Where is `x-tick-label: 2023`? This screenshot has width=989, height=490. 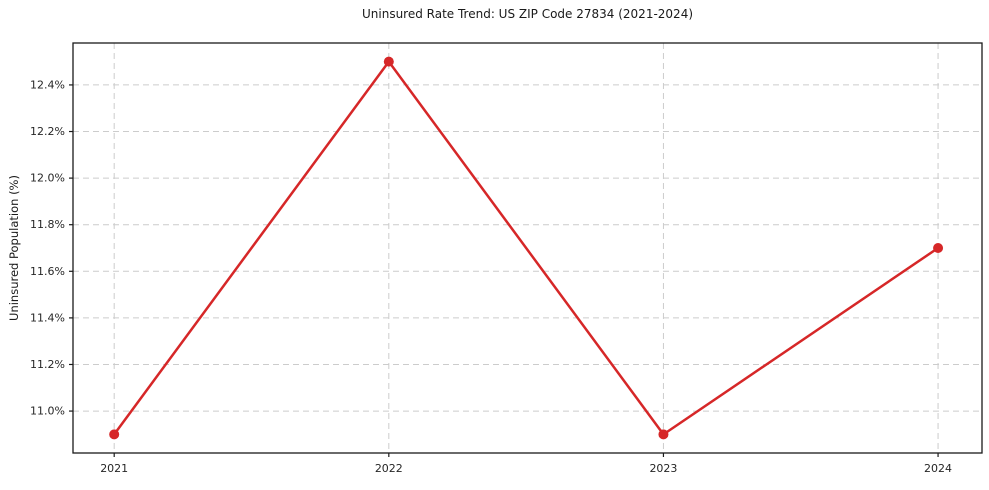 x-tick-label: 2023 is located at coordinates (663, 468).